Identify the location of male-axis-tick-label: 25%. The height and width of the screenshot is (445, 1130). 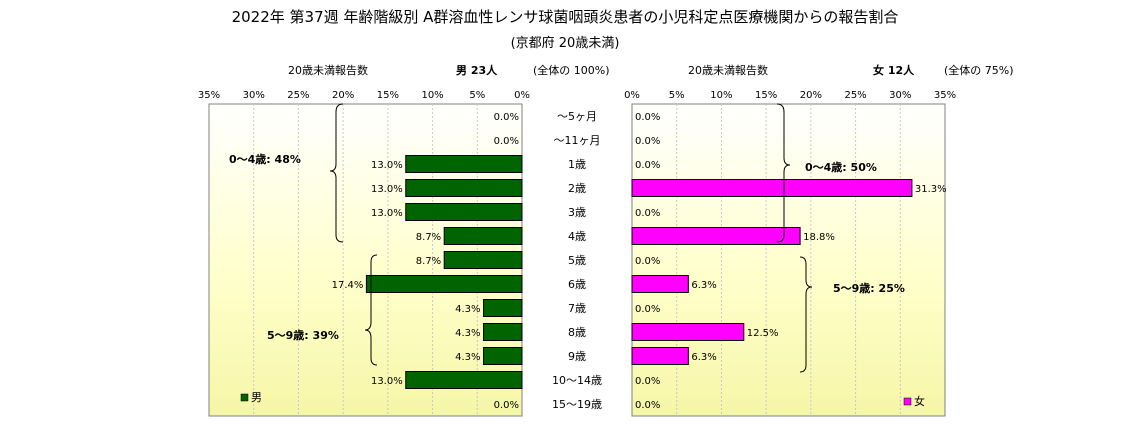
(298, 95).